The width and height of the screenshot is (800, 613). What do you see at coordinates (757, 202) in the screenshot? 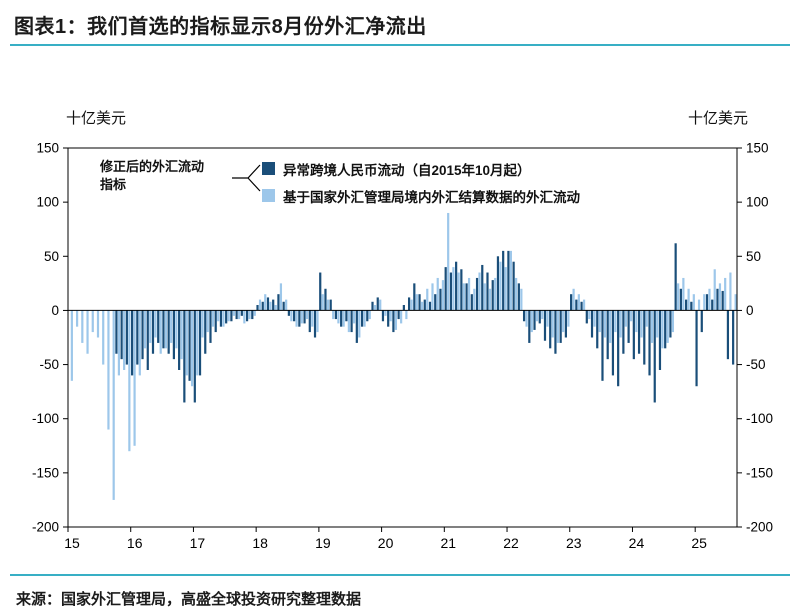
I see `y-tick-label-right: 100` at bounding box center [757, 202].